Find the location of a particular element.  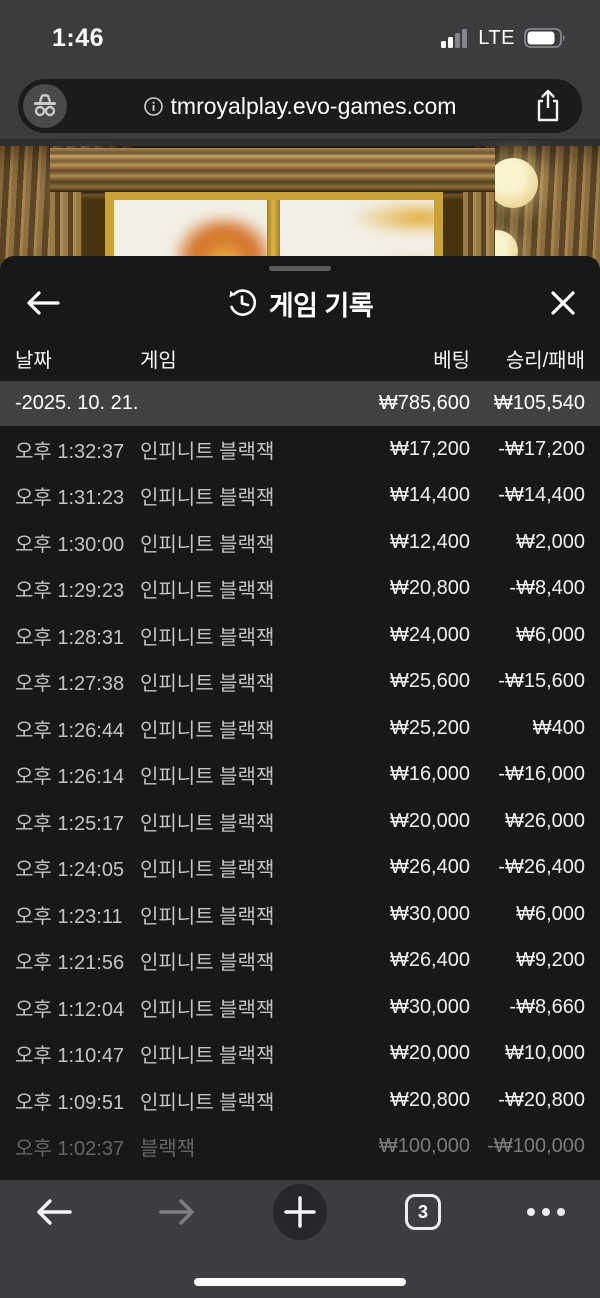

close-button is located at coordinates (563, 303).